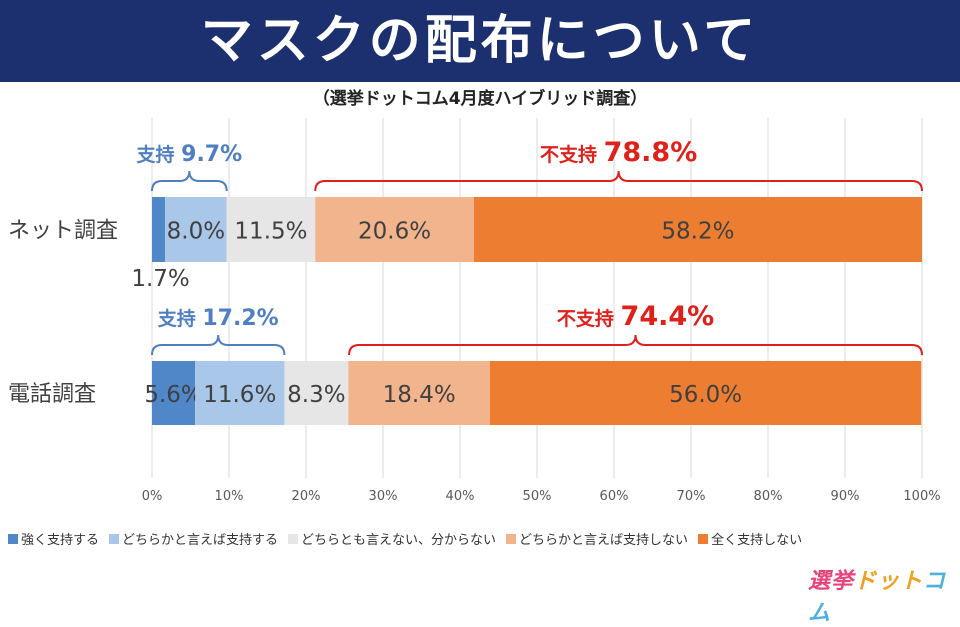 This screenshot has height=627, width=960. I want to click on x-tick-label: 50%, so click(537, 496).